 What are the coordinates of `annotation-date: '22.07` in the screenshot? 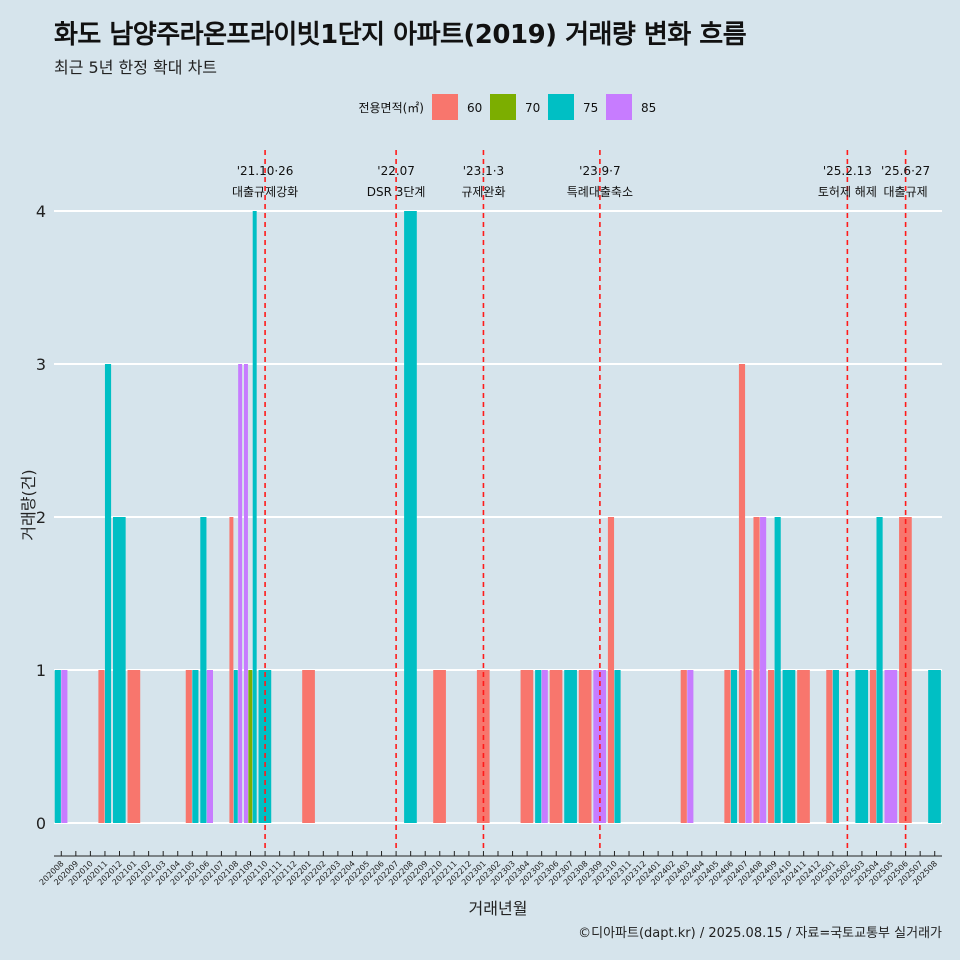 It's located at (396, 171).